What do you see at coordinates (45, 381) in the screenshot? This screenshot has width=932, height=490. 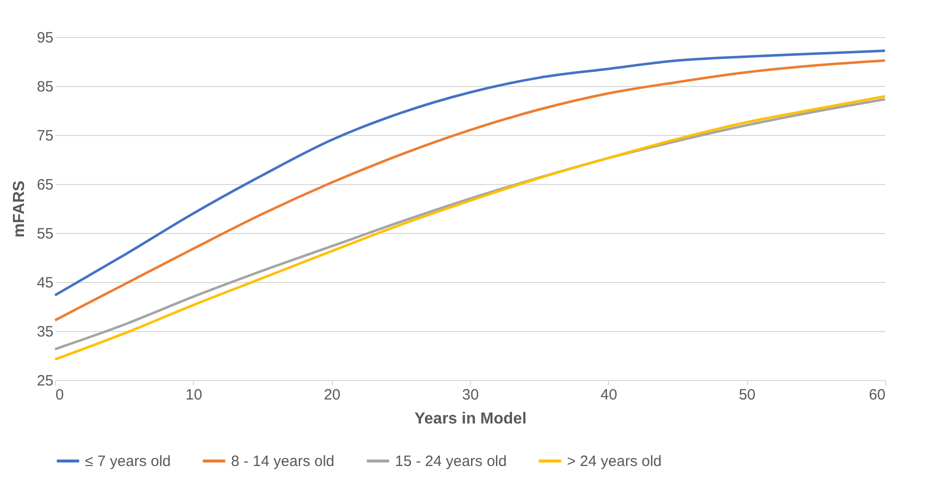 I see `y-tick-label: 25` at bounding box center [45, 381].